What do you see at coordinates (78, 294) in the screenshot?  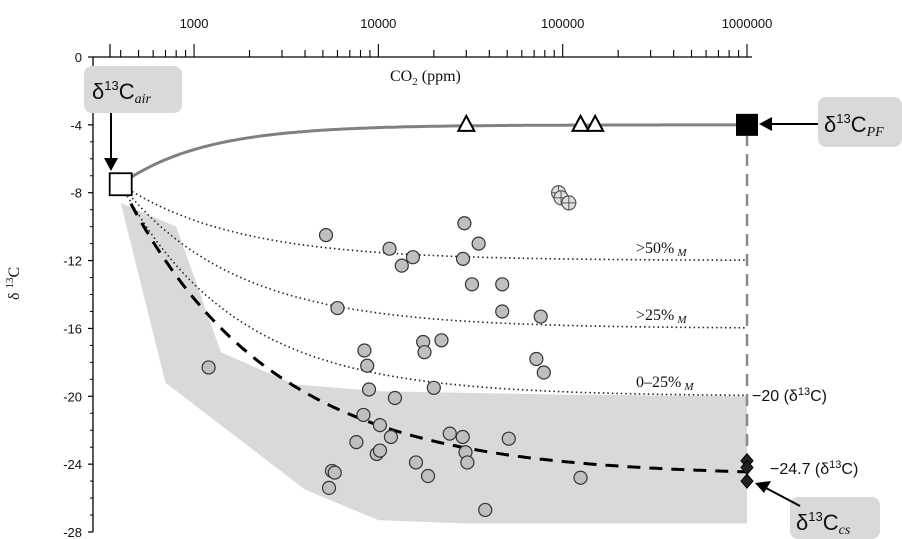 I see `y-axis-ticks: 0 -4 -8 -12 -16 -20 -24 -28` at bounding box center [78, 294].